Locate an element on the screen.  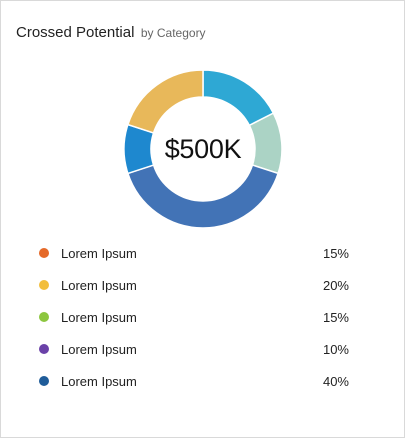
legend-item-value: 20% is located at coordinates (335, 285).